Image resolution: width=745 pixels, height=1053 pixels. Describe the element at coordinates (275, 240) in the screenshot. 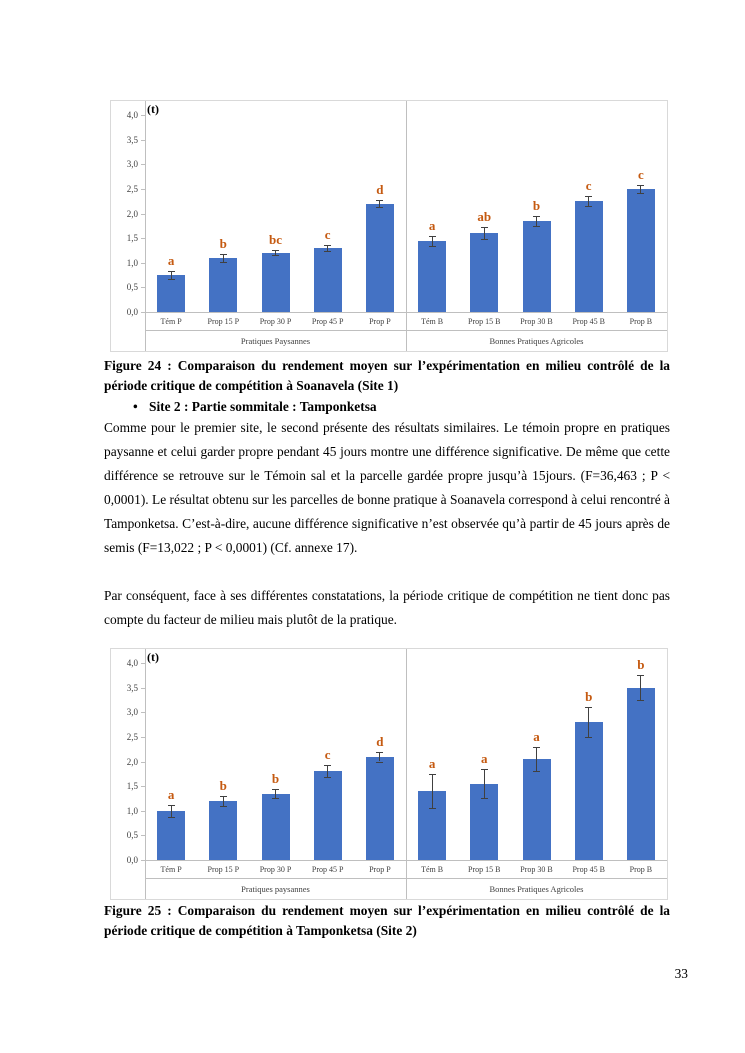

I see `significance-letter: bc` at that location.